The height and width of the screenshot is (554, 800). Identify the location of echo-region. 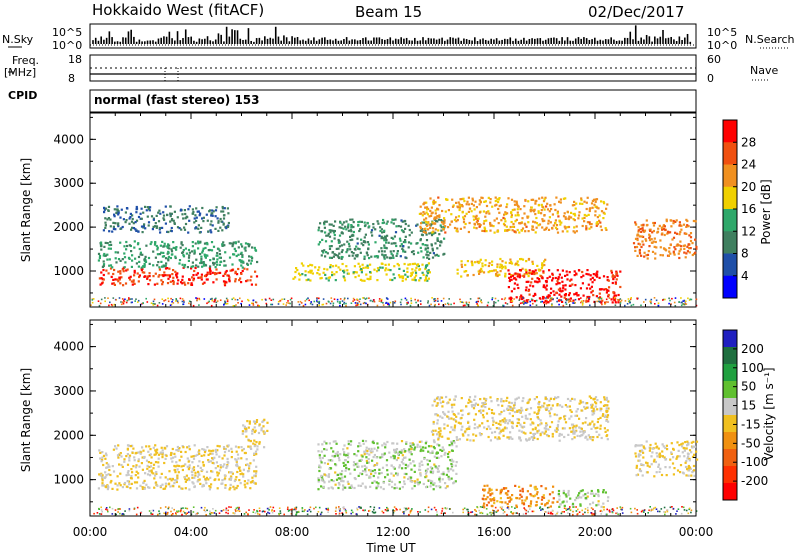
(501, 267).